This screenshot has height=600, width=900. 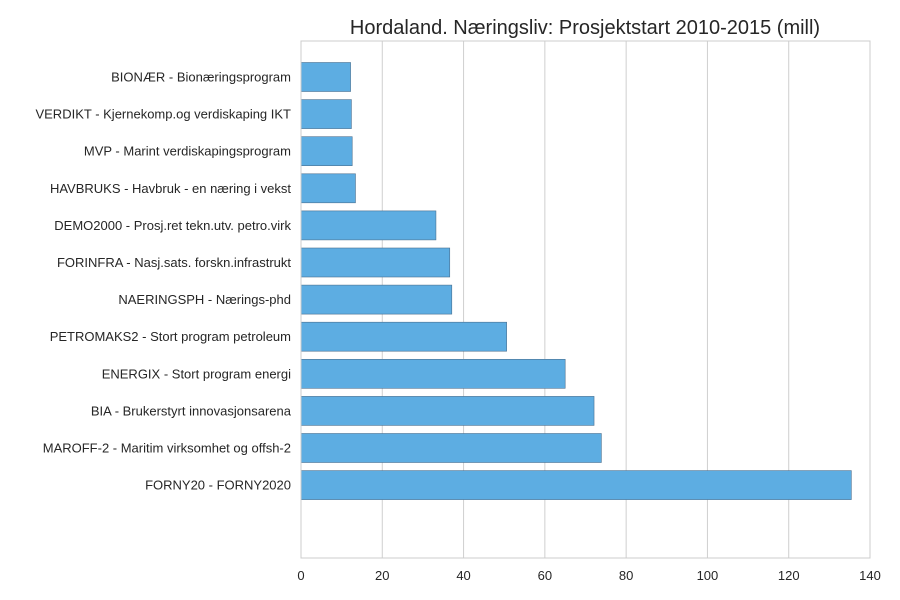 What do you see at coordinates (201, 77) in the screenshot?
I see `category-label: BIONÆR - Bionæringsprogram` at bounding box center [201, 77].